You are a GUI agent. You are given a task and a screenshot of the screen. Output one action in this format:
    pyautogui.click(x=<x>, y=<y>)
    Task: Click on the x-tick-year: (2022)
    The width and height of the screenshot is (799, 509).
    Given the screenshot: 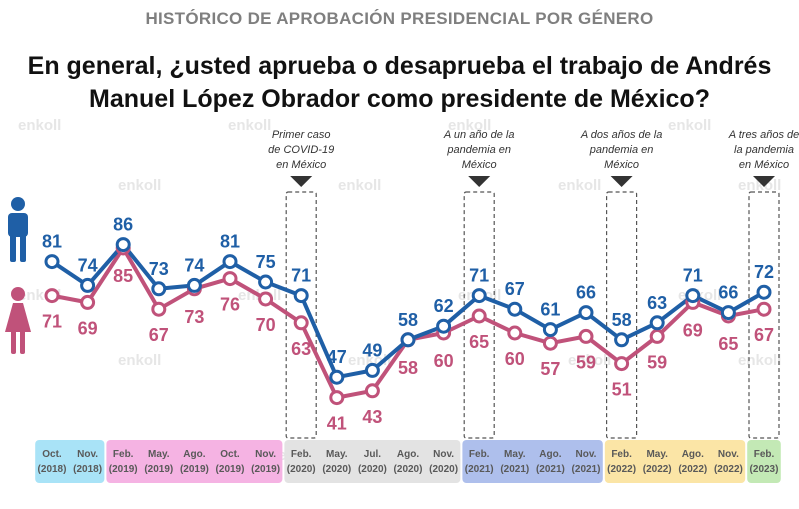 What is the action you would take?
    pyautogui.click(x=621, y=469)
    